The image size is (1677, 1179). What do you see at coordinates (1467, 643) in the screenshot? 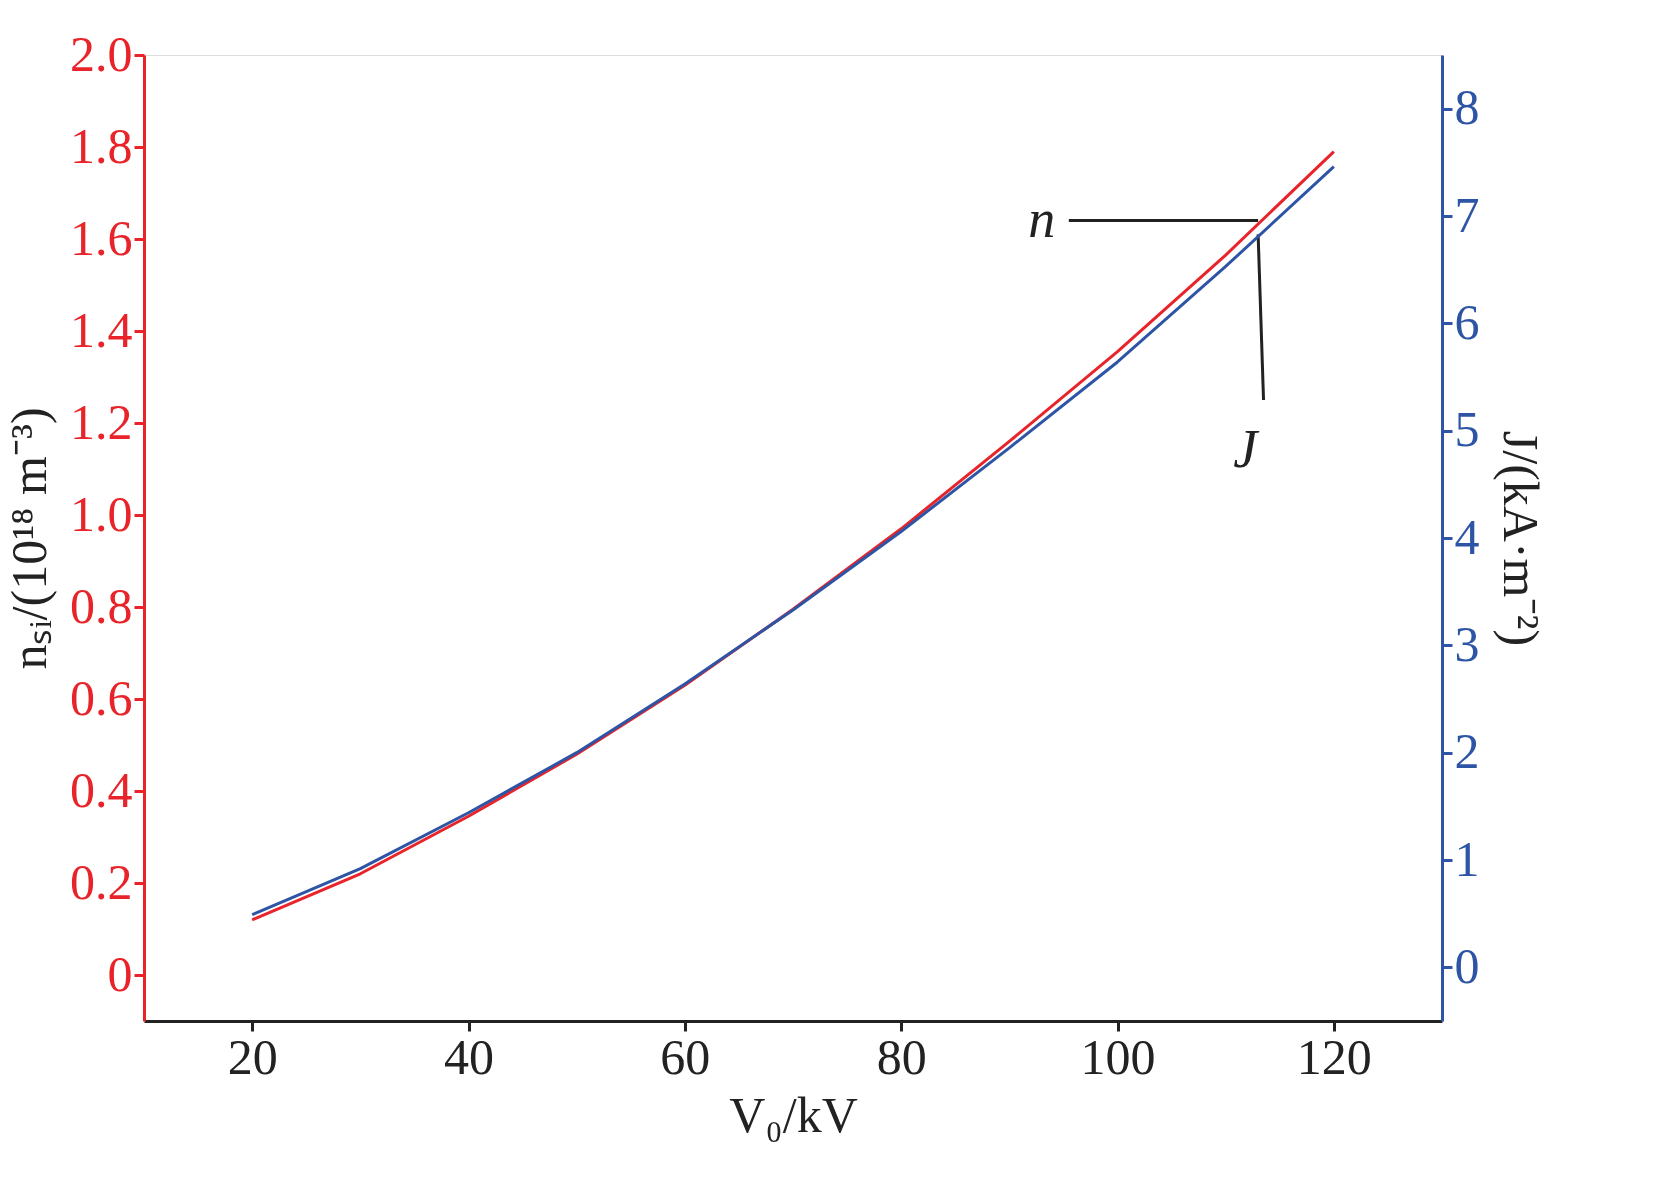
I see `y2-tick-label: 3` at bounding box center [1467, 643].